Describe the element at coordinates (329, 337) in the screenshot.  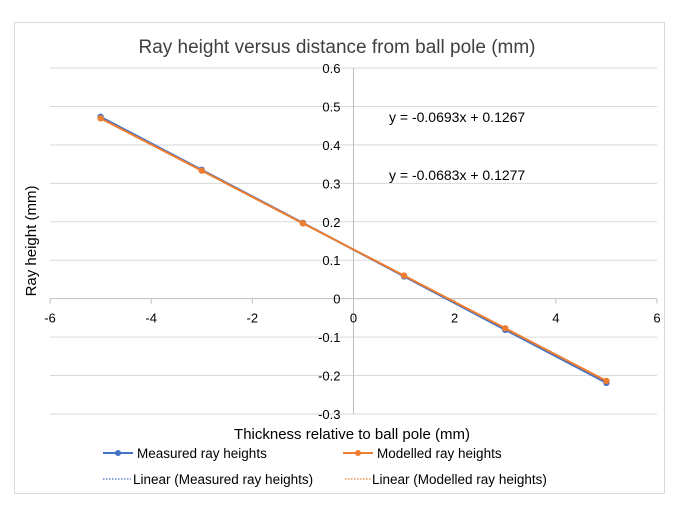
I see `y-tick-label: -0.1` at that location.